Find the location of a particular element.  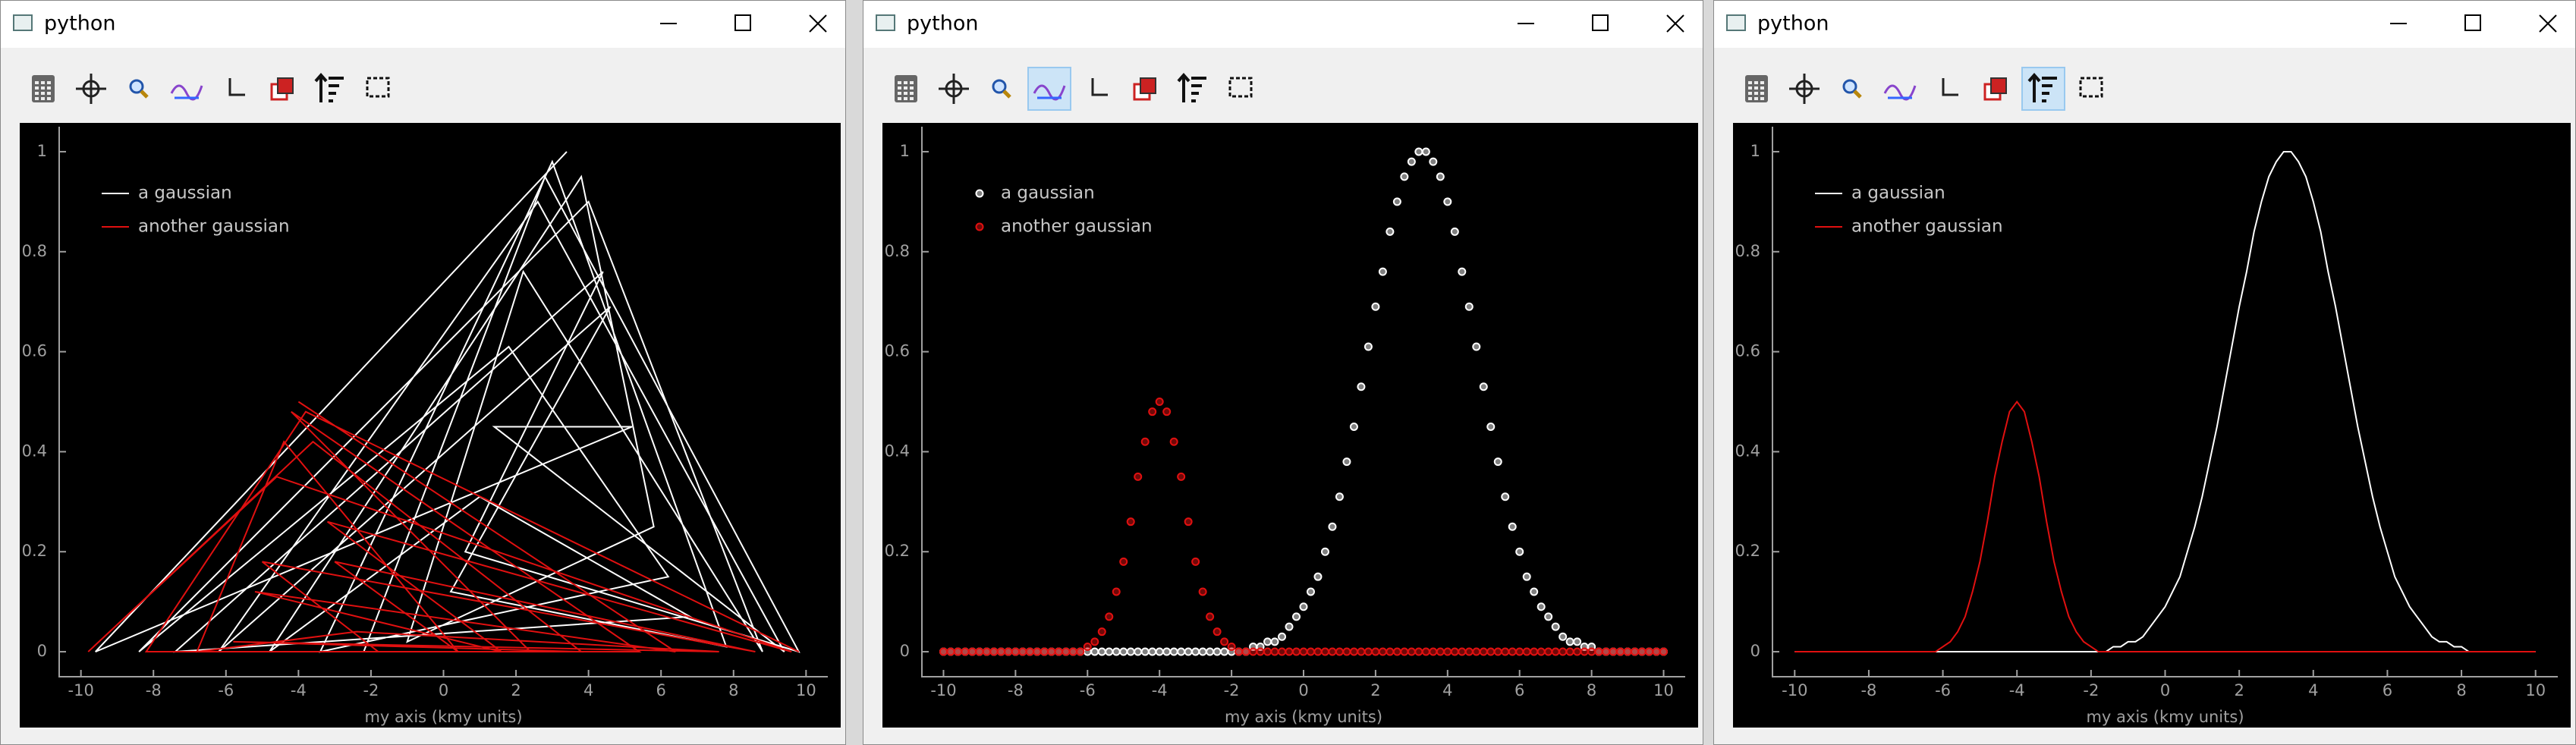

y-tick-label: 0.6 is located at coordinates (897, 351).